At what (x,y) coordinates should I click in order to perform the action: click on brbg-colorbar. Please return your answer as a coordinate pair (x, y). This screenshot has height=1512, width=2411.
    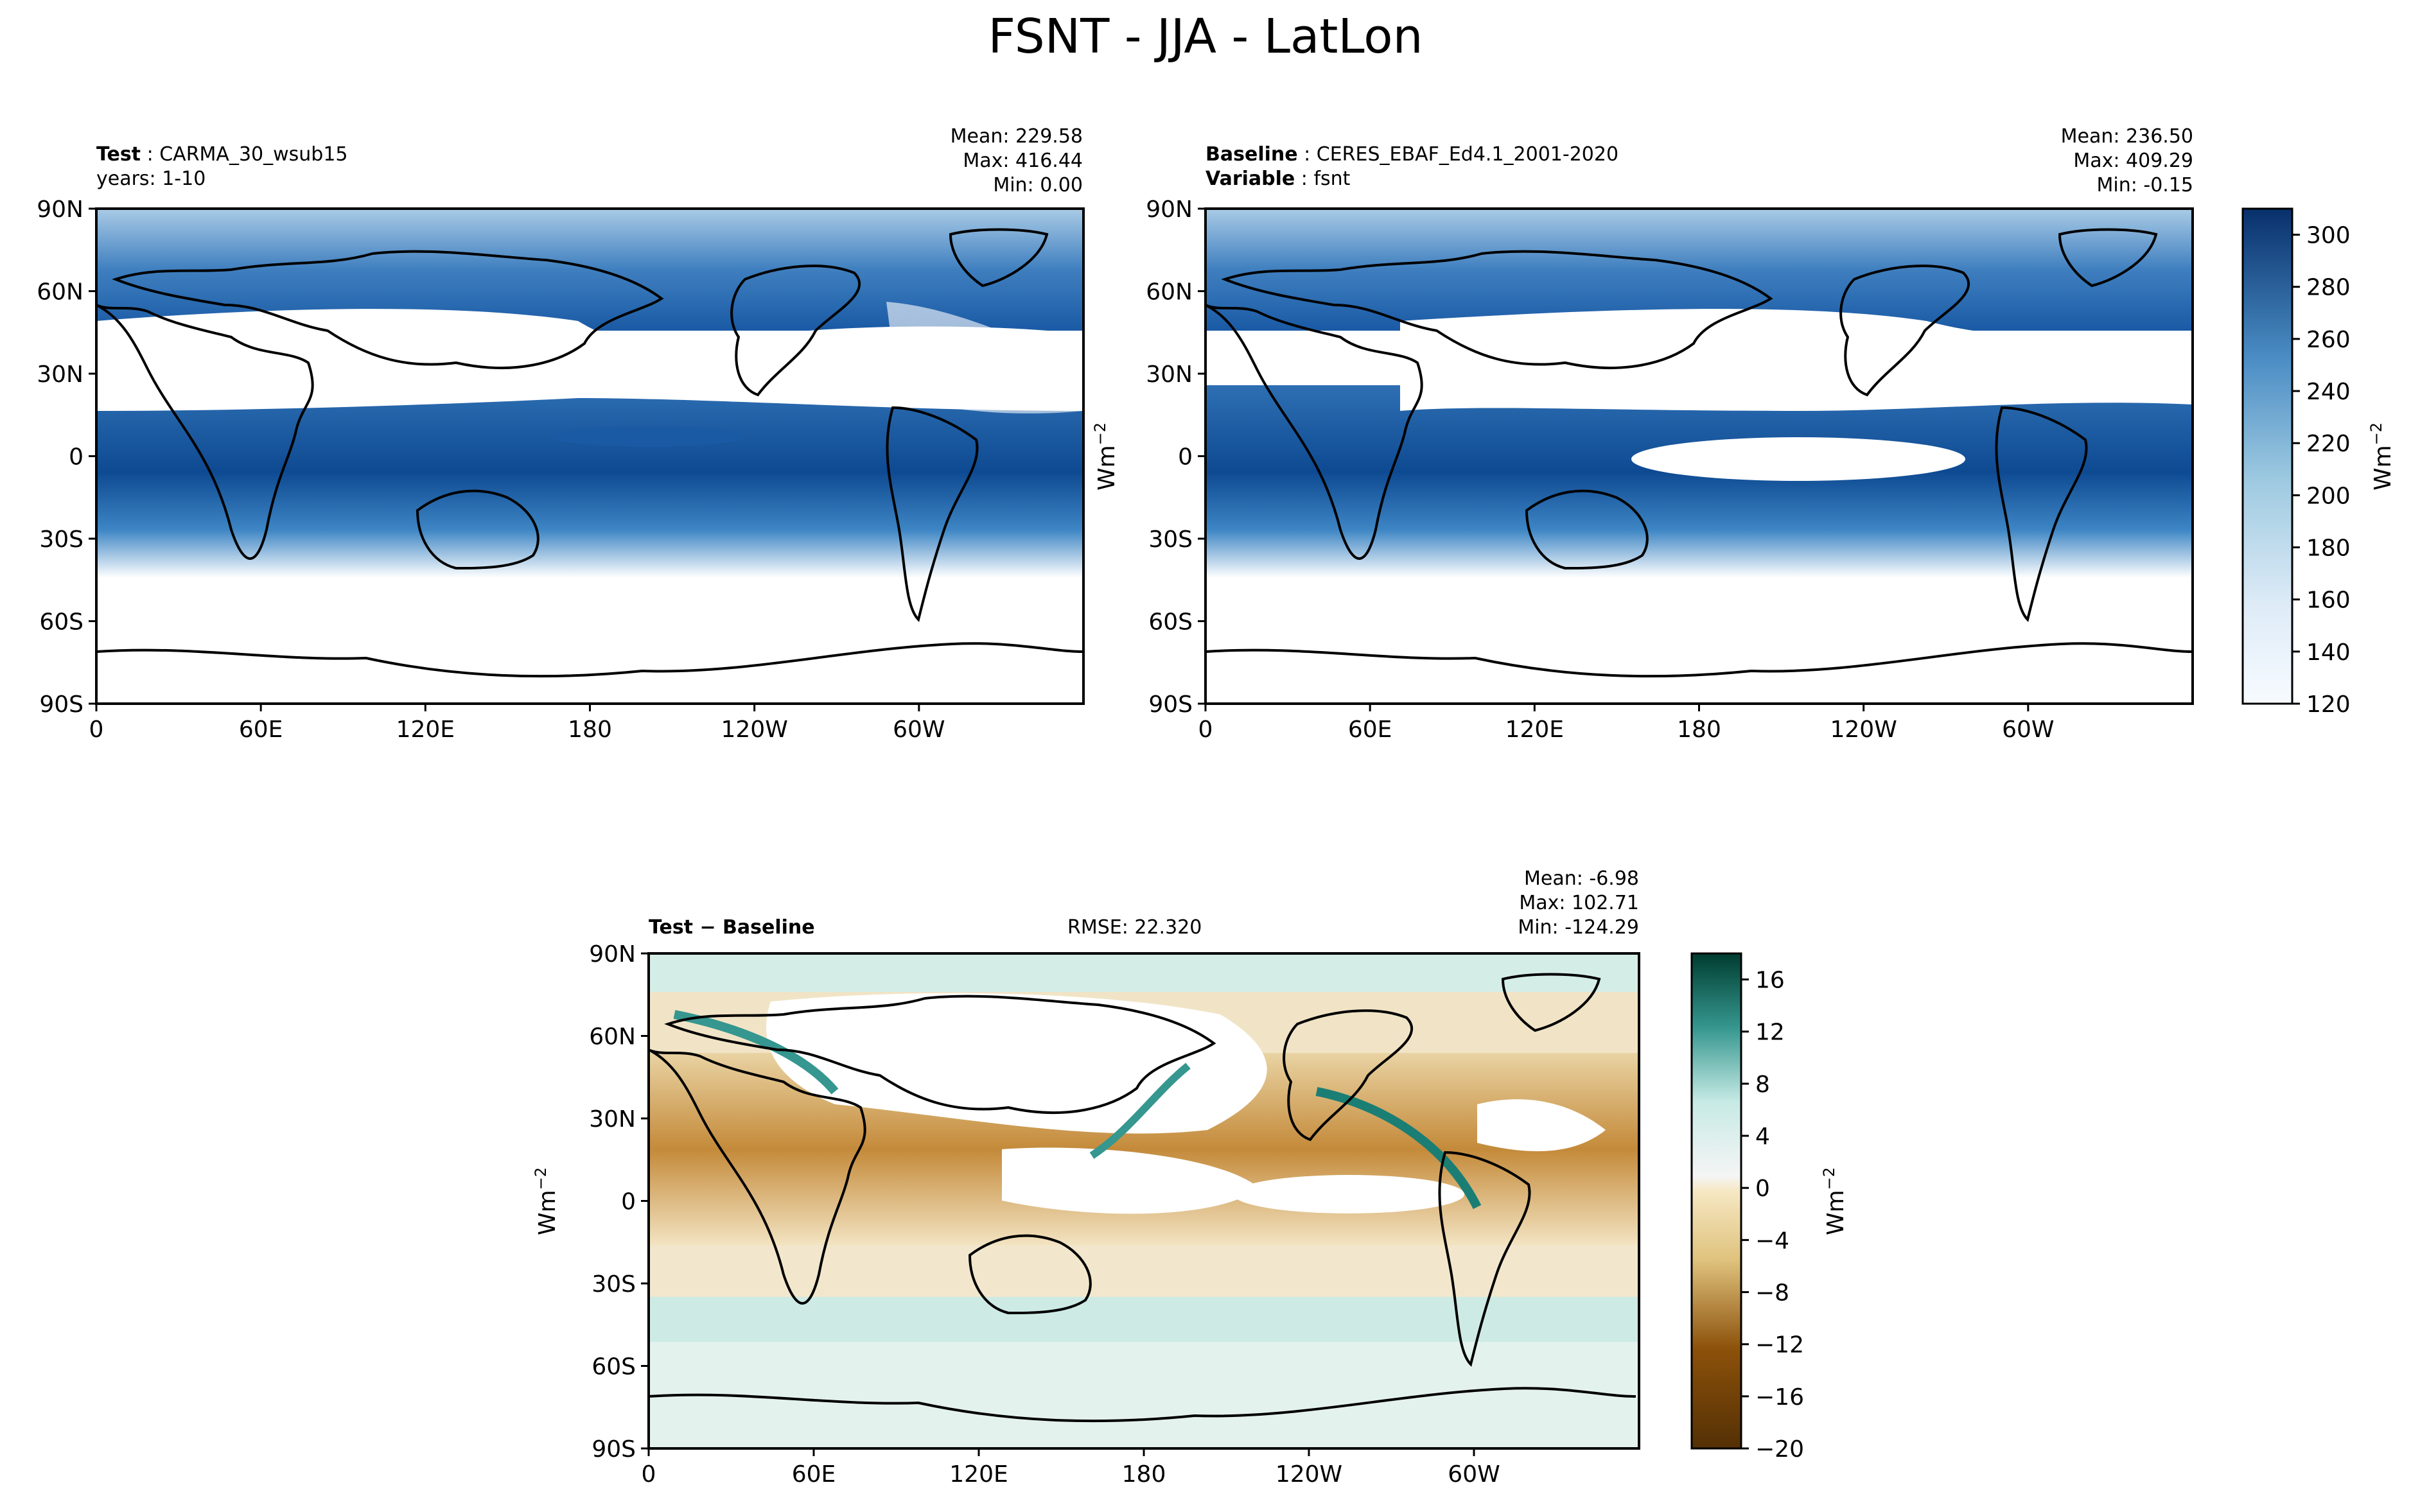
    Looking at the image, I should click on (1716, 1201).